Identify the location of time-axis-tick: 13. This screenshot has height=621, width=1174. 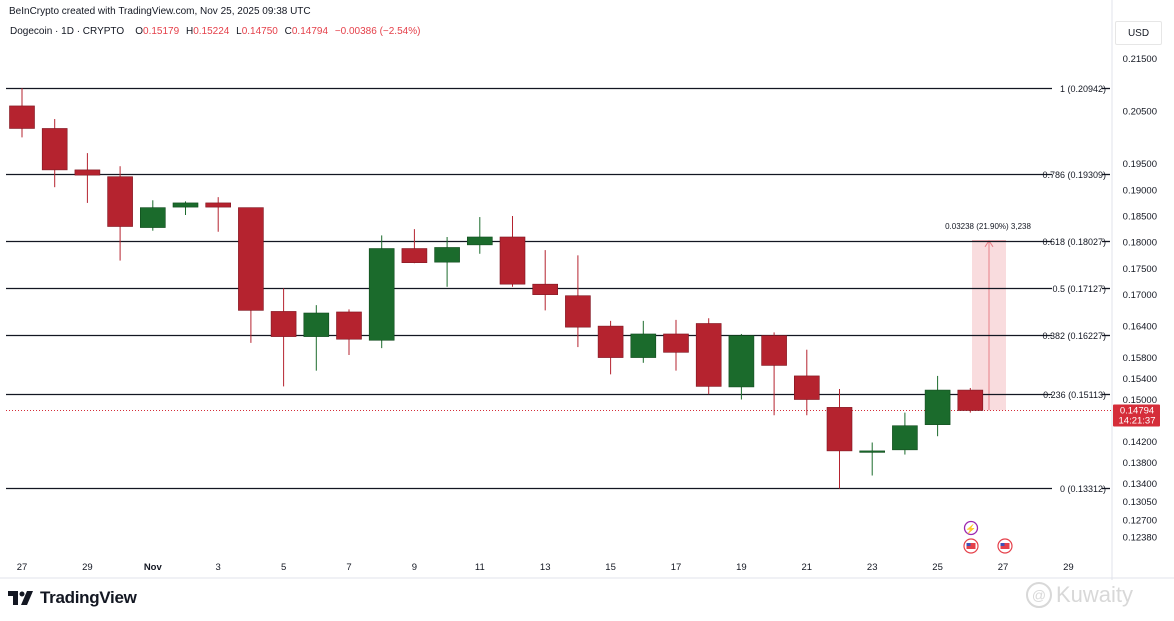
(545, 567).